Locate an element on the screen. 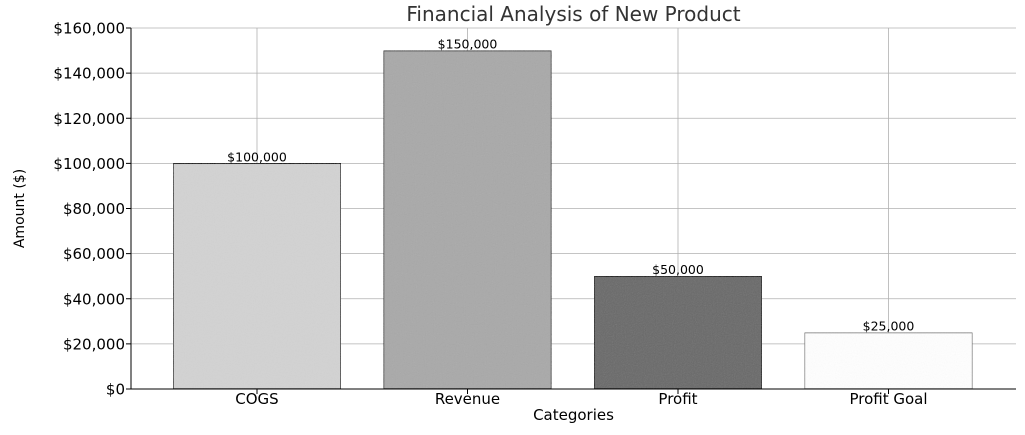 The image size is (1025, 435). bar-revenue is located at coordinates (467, 219).